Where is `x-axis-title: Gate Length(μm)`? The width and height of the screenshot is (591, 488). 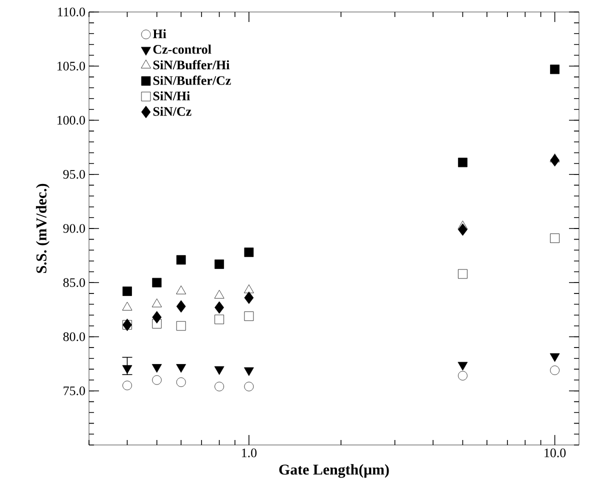
x-axis-title: Gate Length(μm) is located at coordinates (334, 471).